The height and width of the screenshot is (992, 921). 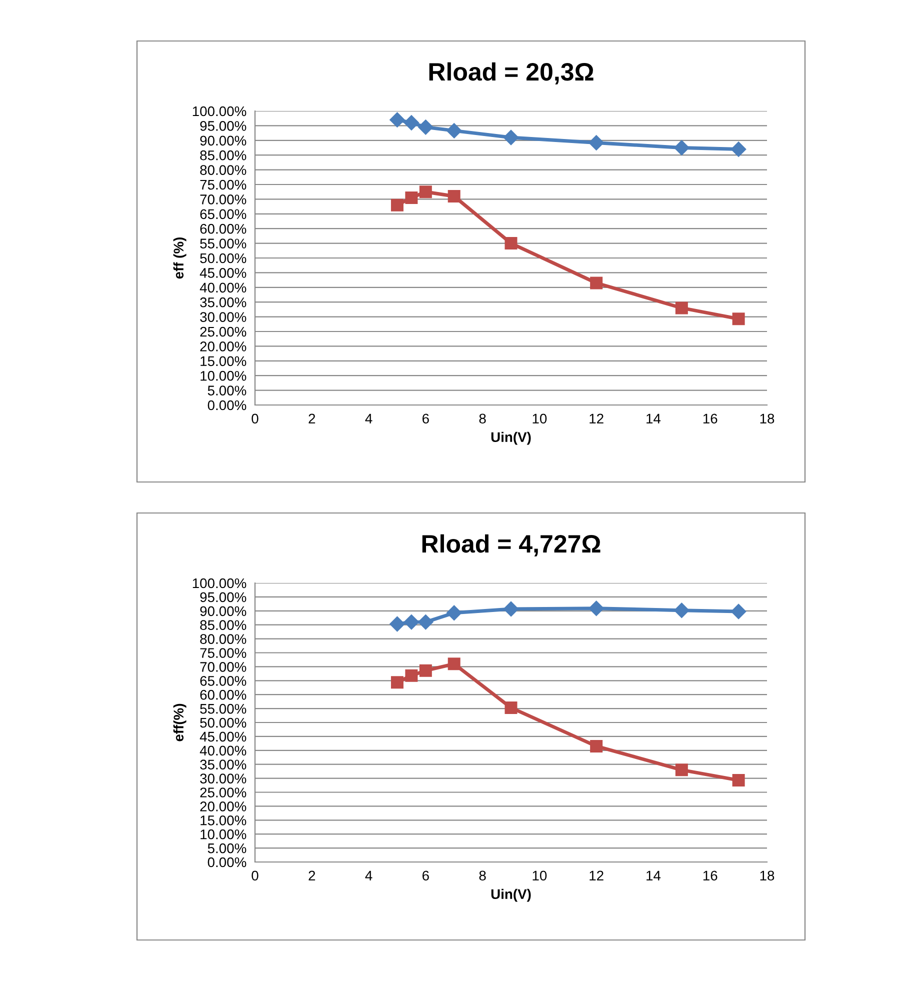 What do you see at coordinates (179, 258) in the screenshot?
I see `y-axis-title: eff (%)` at bounding box center [179, 258].